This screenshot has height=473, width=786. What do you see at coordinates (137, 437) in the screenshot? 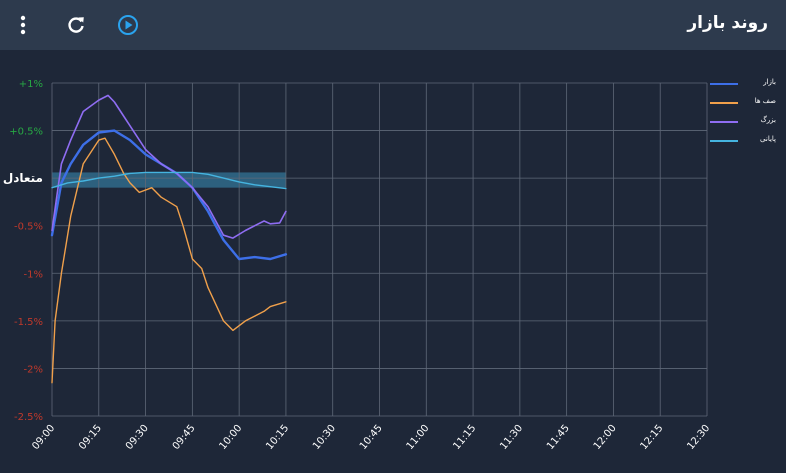
I see `x-tick-label: 09:30` at bounding box center [137, 437].